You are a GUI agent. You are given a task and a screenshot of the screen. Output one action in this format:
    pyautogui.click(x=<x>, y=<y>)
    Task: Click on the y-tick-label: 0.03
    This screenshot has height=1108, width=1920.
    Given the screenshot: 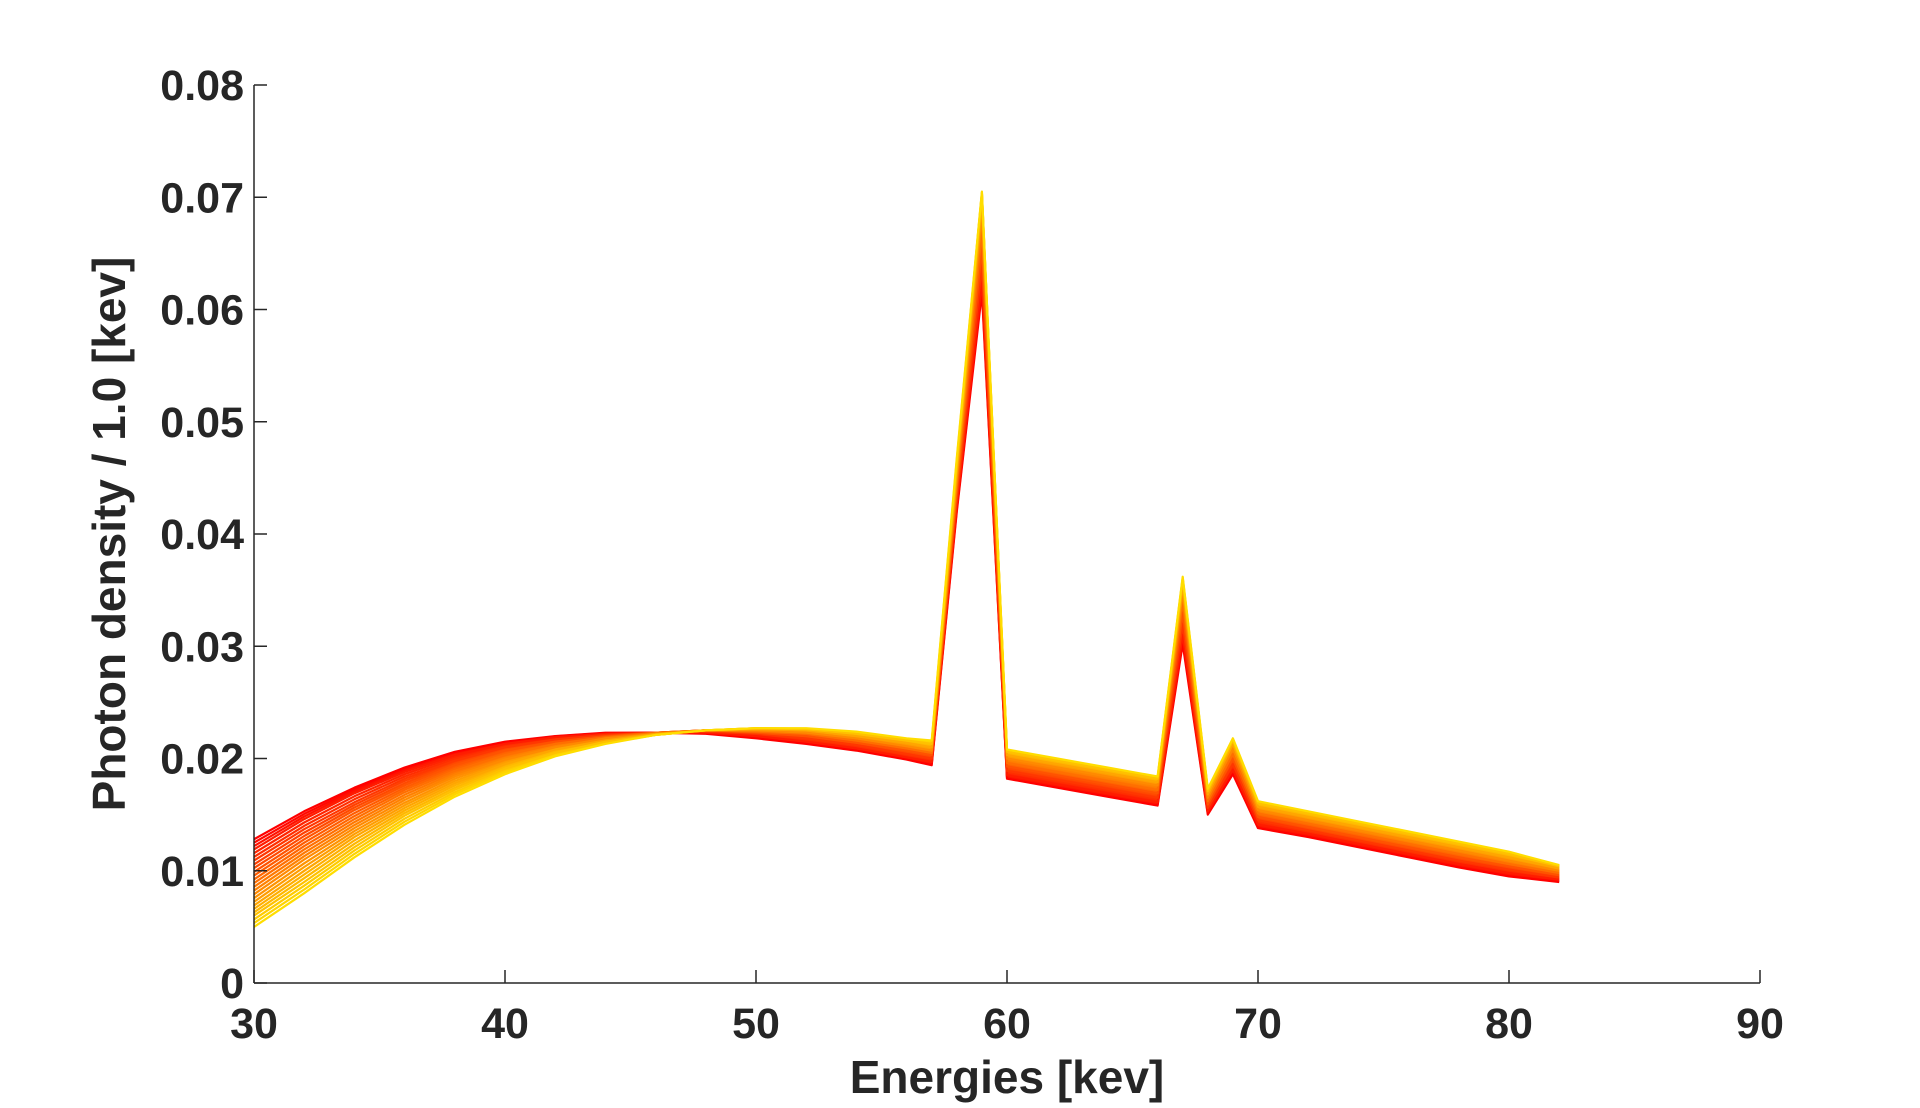 What is the action you would take?
    pyautogui.click(x=202, y=647)
    